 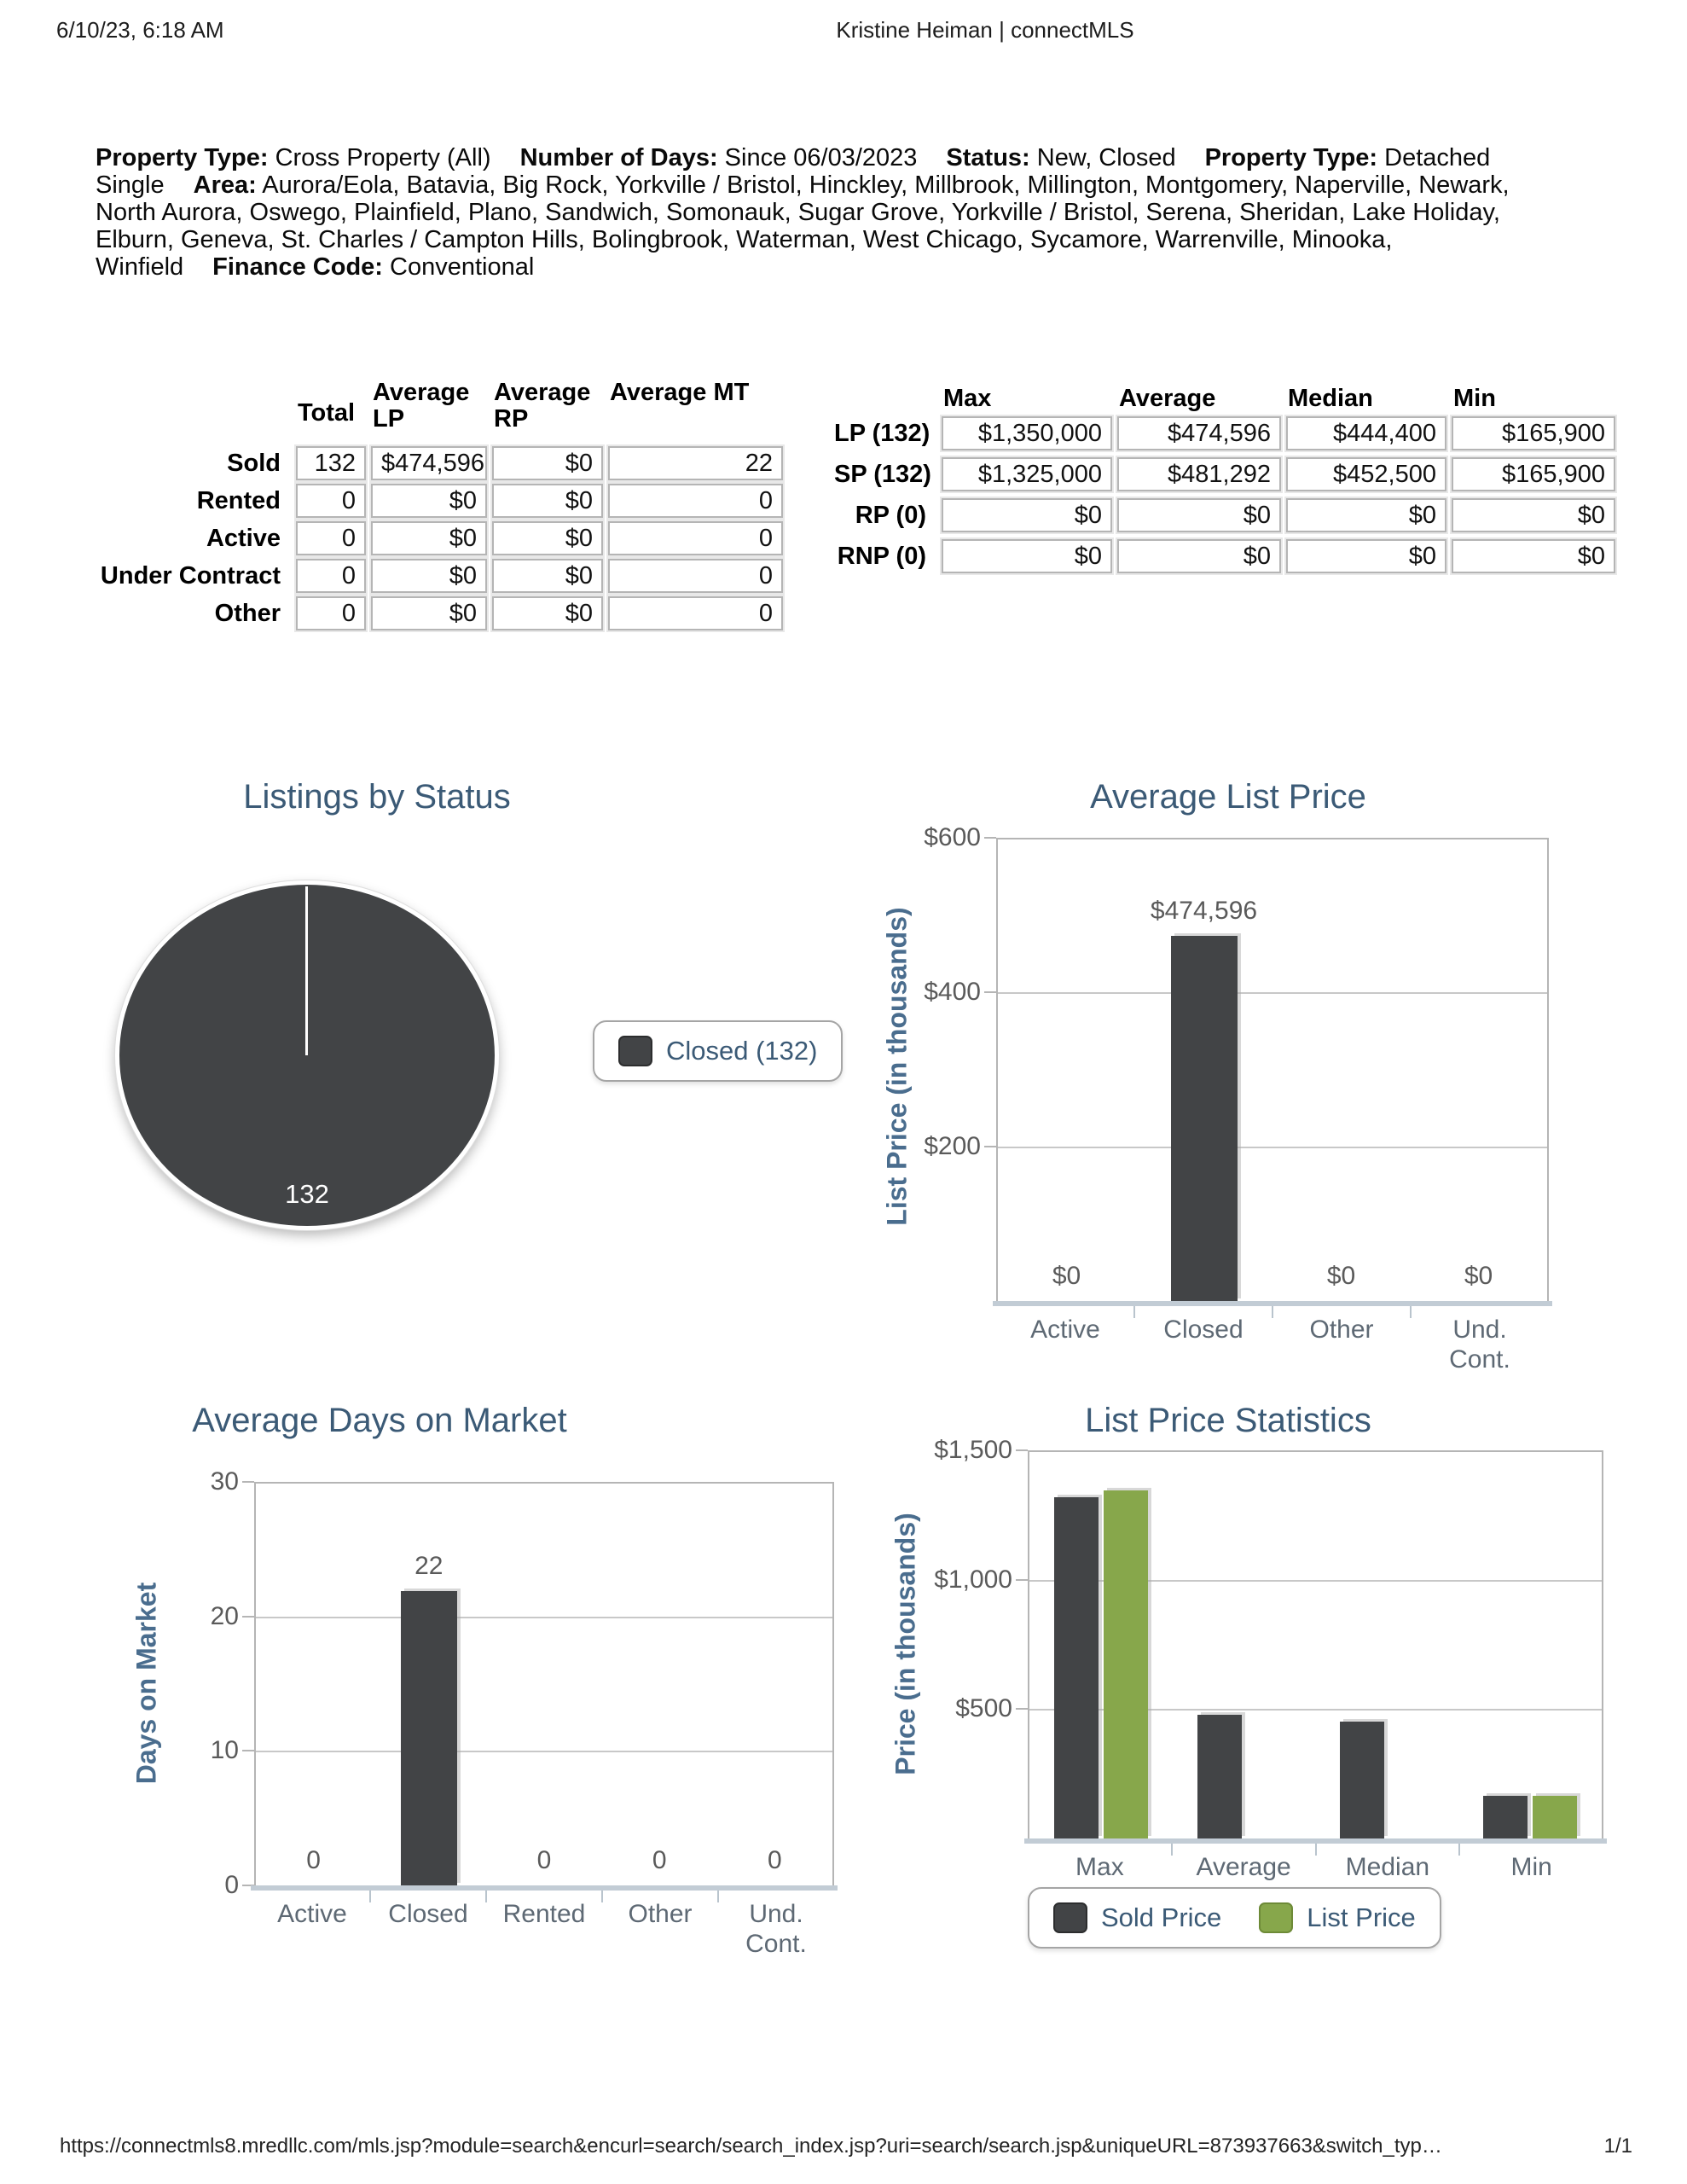 What do you see at coordinates (1316, 1644) in the screenshot?
I see `plot-area` at bounding box center [1316, 1644].